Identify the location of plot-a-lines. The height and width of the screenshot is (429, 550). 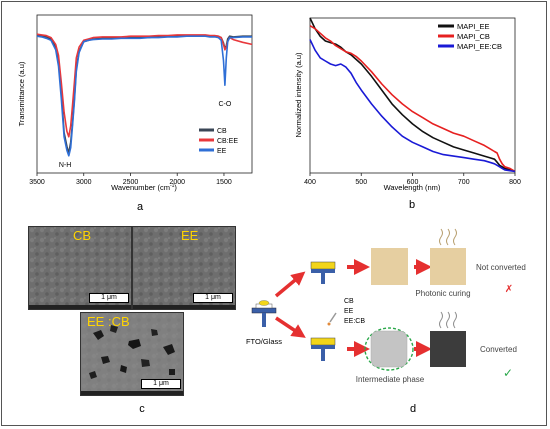
(144, 95).